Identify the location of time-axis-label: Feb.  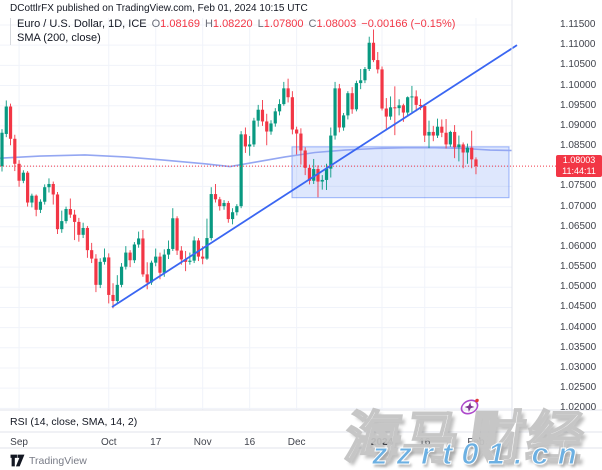
(476, 442).